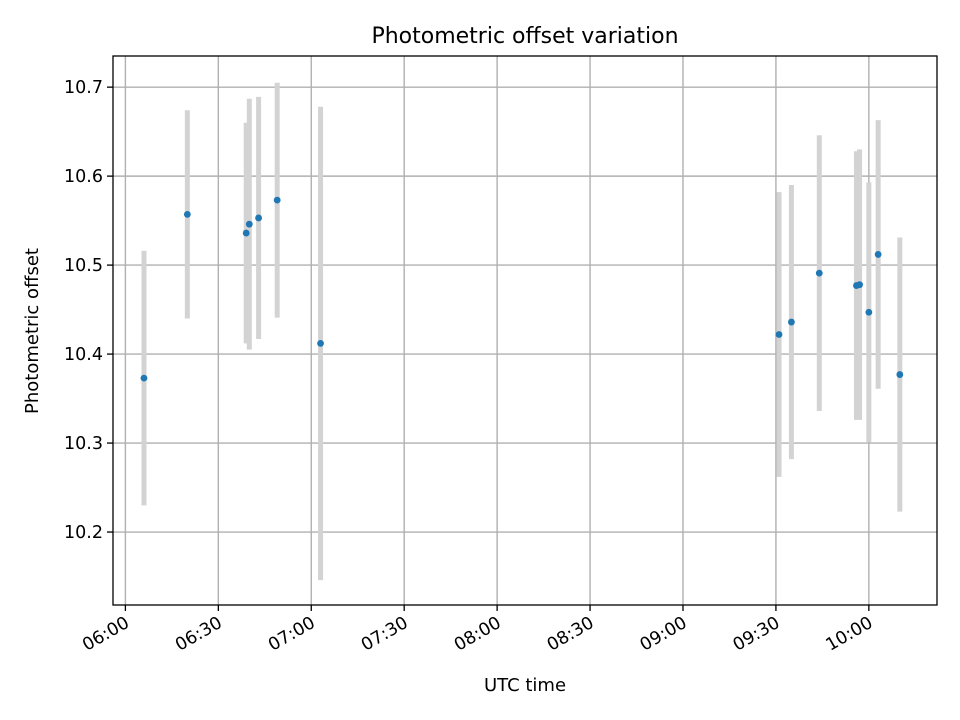  What do you see at coordinates (83, 533) in the screenshot?
I see `y-tick-label: 10.2` at bounding box center [83, 533].